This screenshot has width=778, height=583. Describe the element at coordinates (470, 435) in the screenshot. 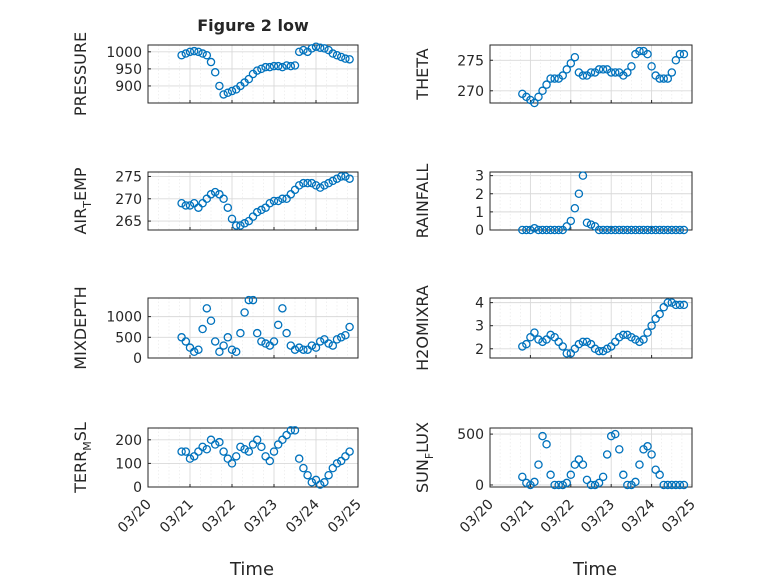

I see `y-tick-label: 500` at that location.